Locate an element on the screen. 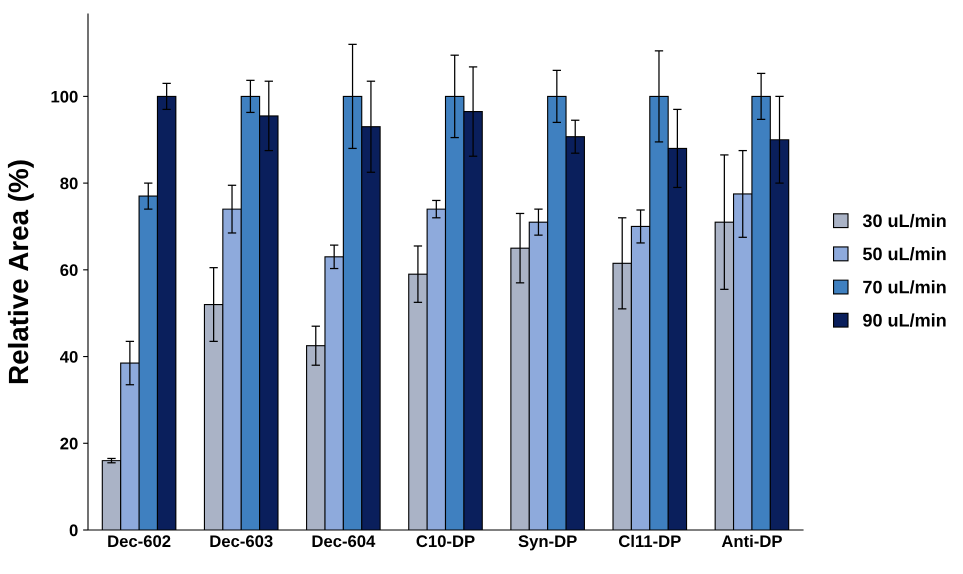  y-axis-title: Relative Area (%) is located at coordinates (21, 272).